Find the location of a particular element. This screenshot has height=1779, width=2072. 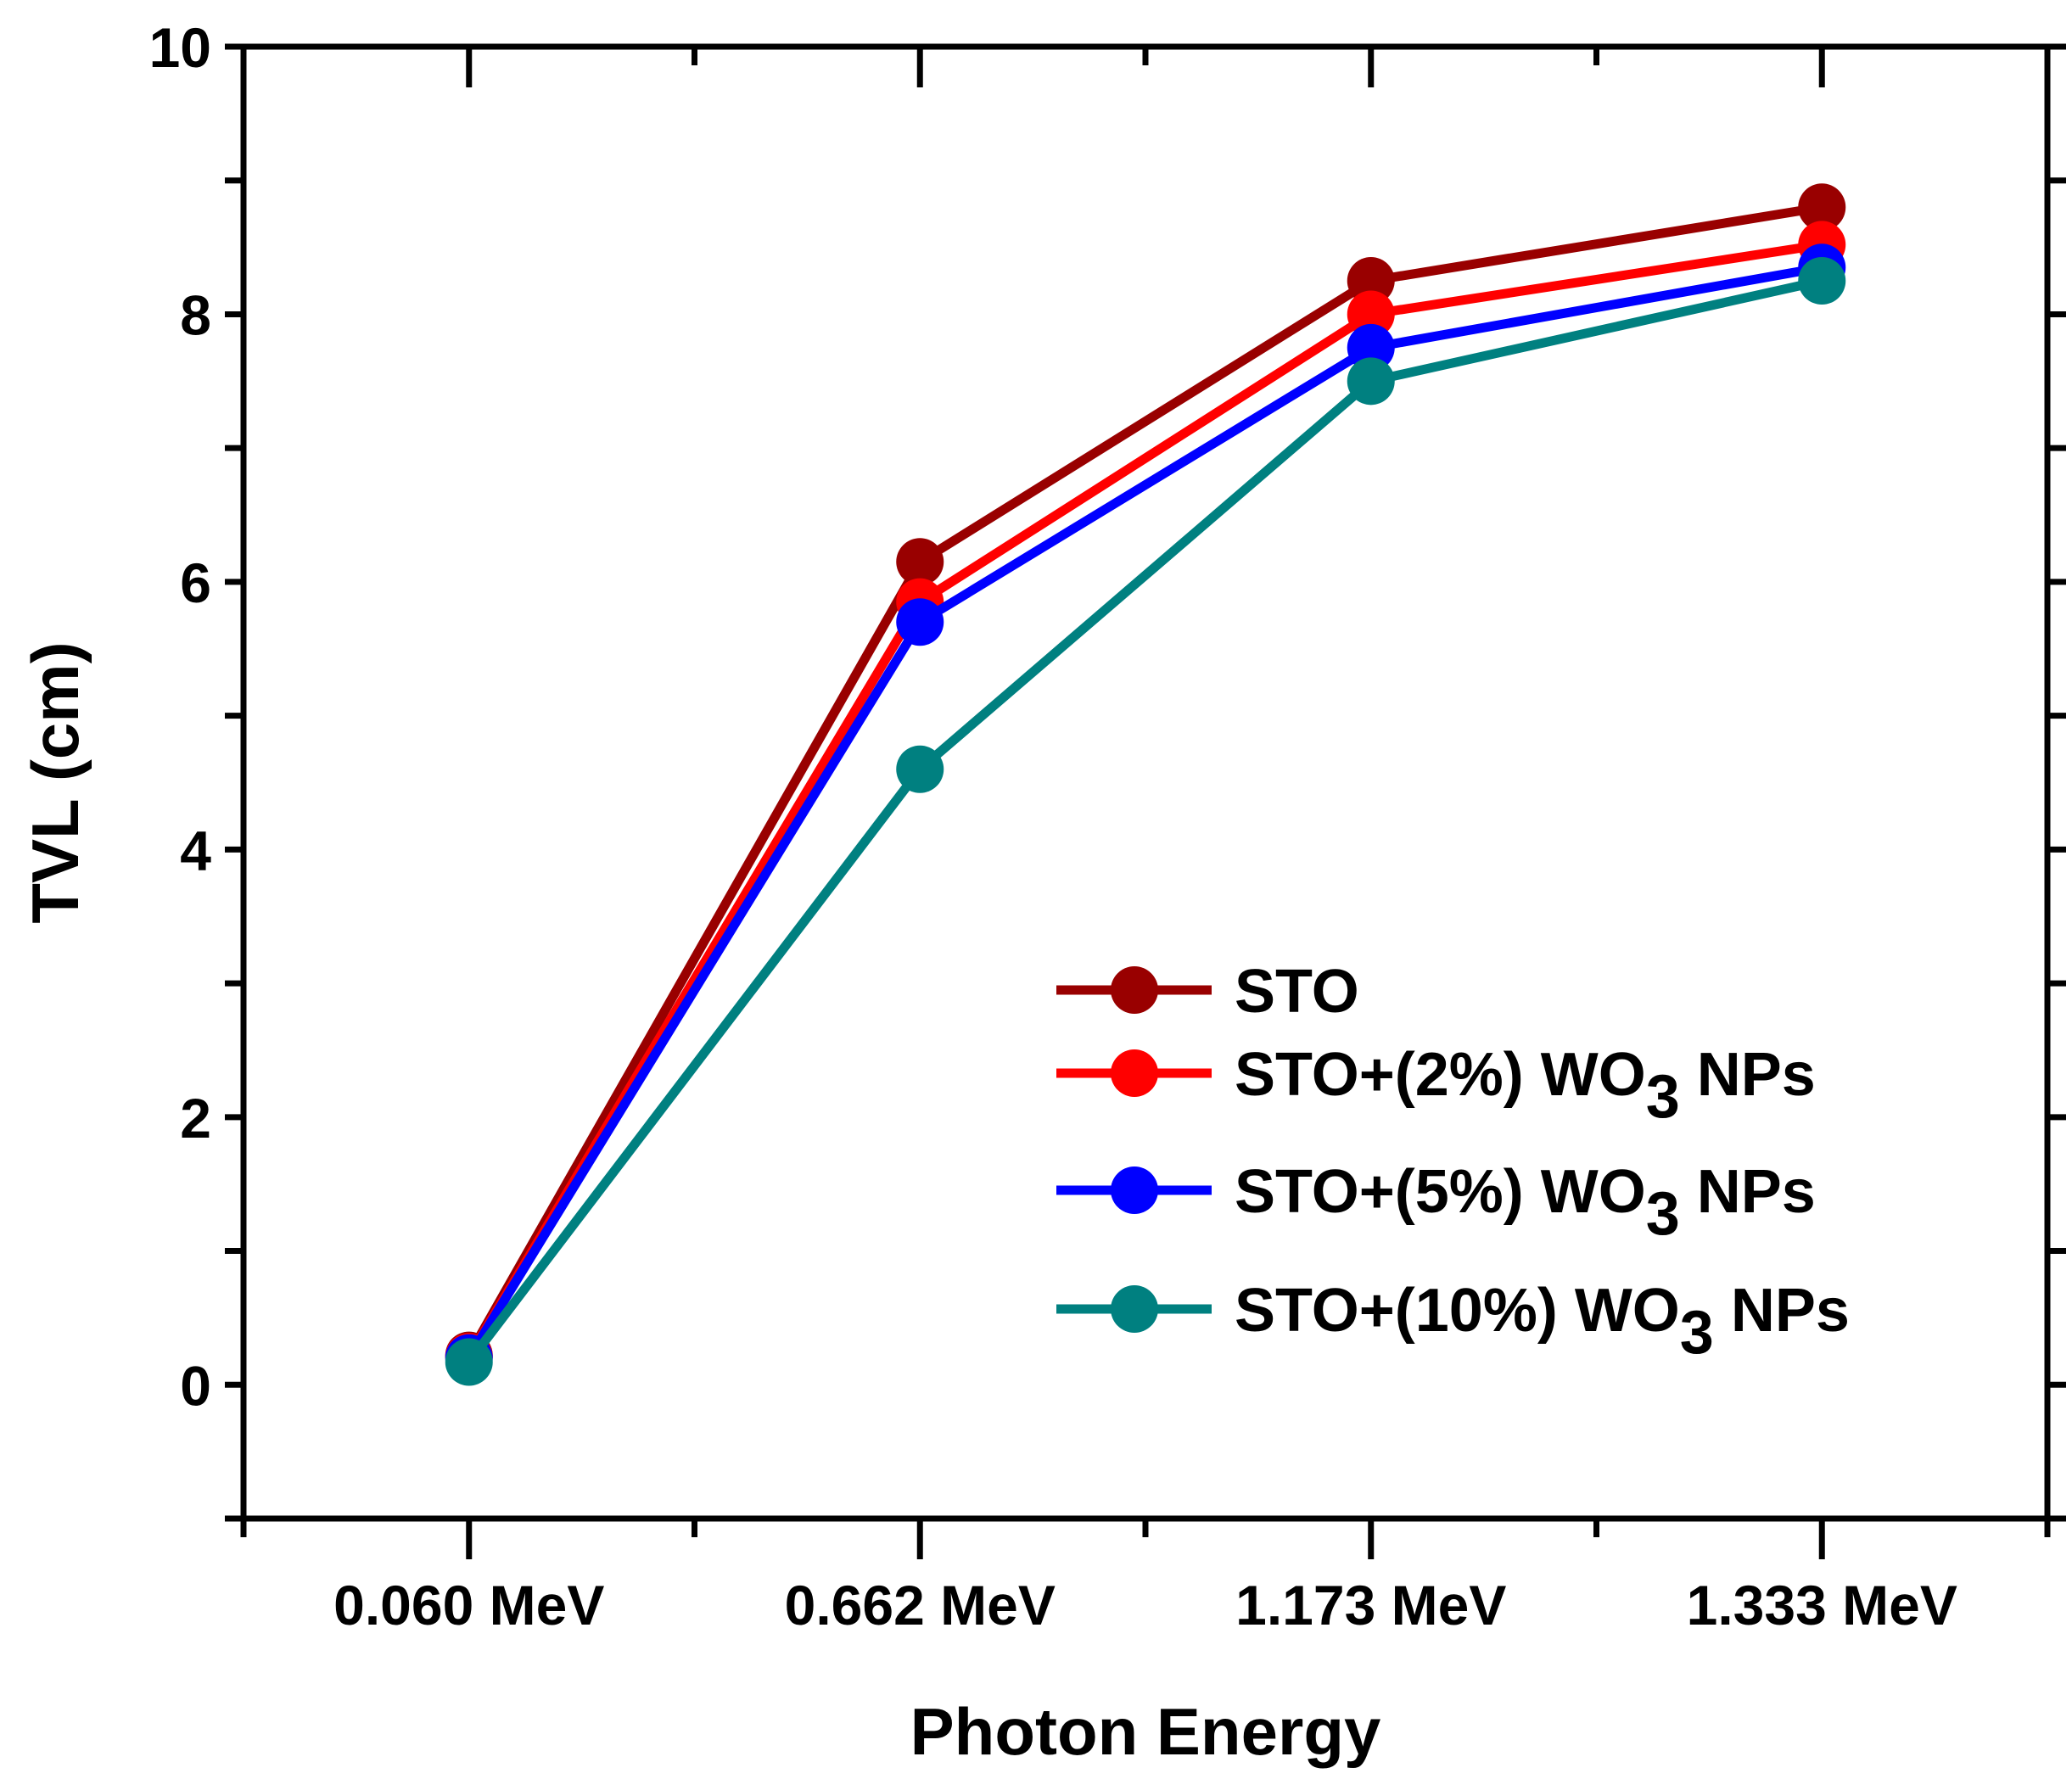

legend-item: STO+(5%) WO3 NPs is located at coordinates (1436, 1203).